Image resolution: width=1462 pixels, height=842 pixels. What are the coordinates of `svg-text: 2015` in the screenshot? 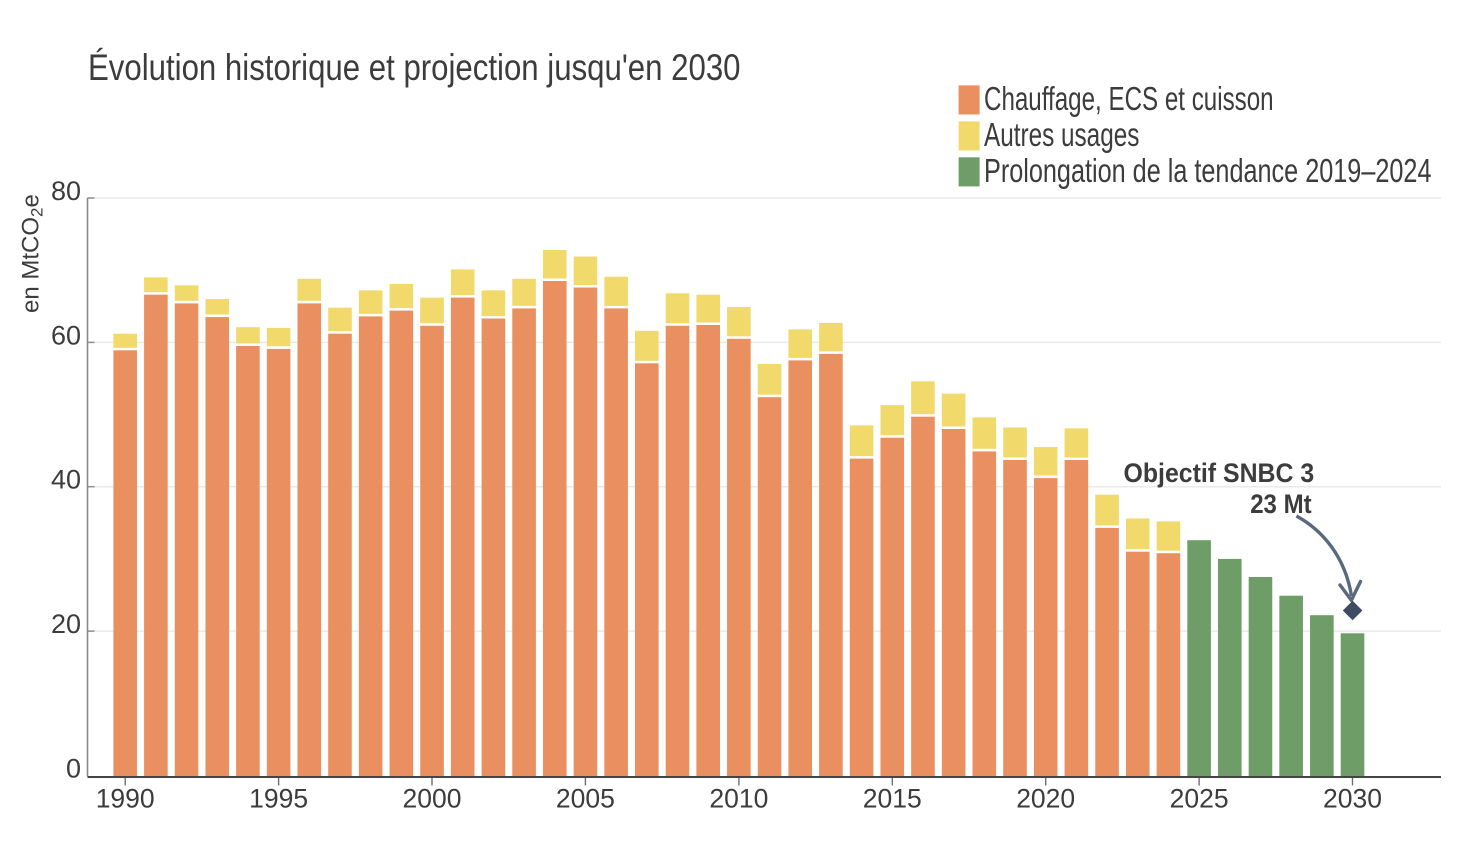 It's located at (892, 799).